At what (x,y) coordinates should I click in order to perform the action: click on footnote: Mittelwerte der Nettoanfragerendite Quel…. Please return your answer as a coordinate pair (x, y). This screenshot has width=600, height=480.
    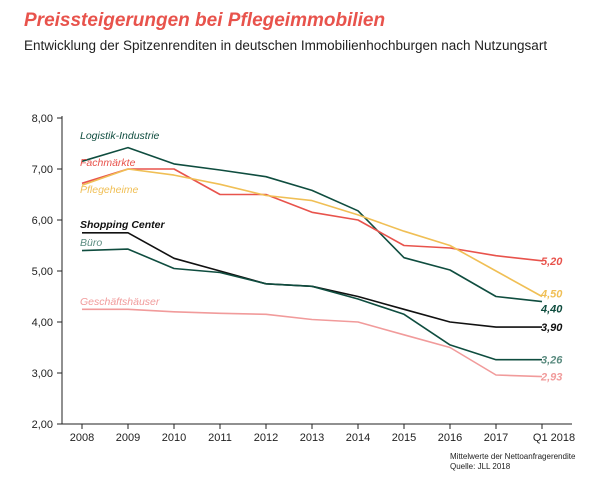
    Looking at the image, I should click on (520, 462).